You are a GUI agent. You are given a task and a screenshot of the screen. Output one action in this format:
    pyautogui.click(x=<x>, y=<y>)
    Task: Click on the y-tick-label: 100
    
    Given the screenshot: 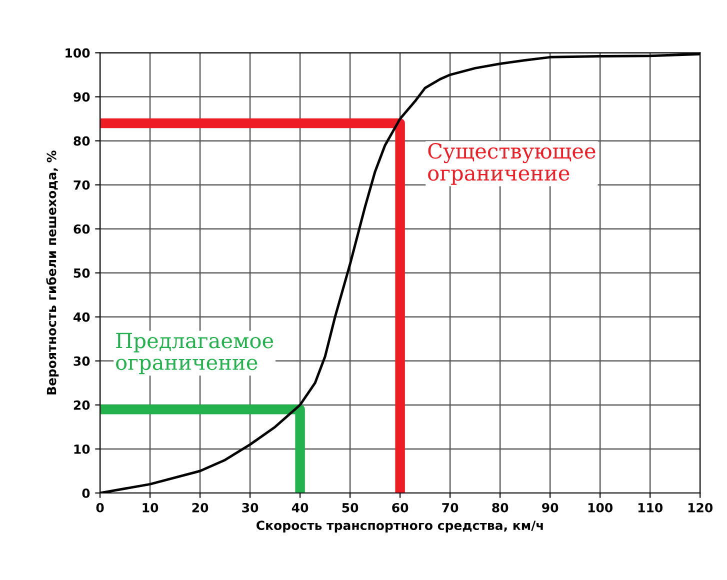 What is the action you would take?
    pyautogui.click(x=78, y=53)
    